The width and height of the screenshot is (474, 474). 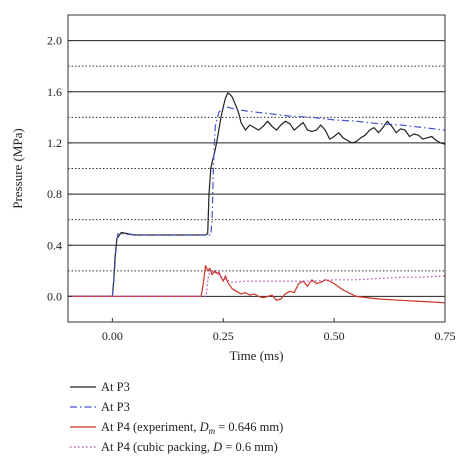 What do you see at coordinates (223, 336) in the screenshot?
I see `x-tick-label: 0.25` at bounding box center [223, 336].